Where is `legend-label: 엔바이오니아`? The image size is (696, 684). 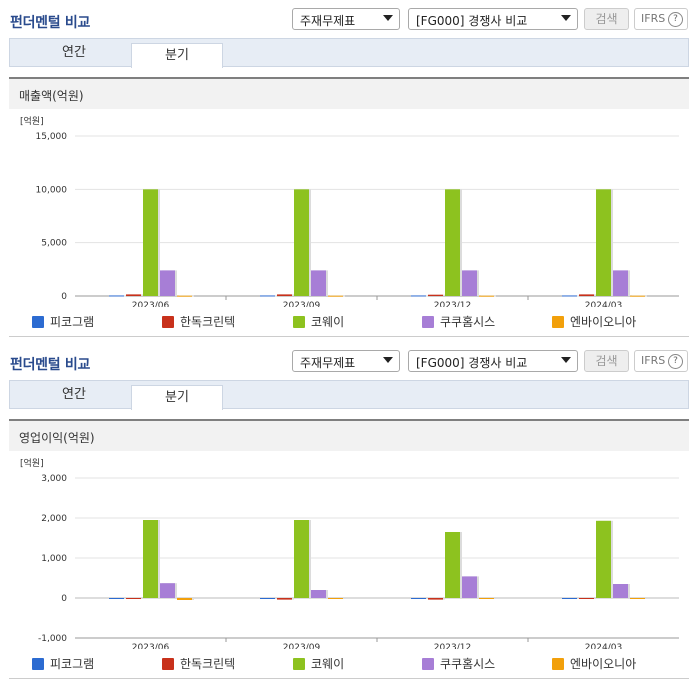 legend-label: 엔바이오니아 is located at coordinates (603, 322).